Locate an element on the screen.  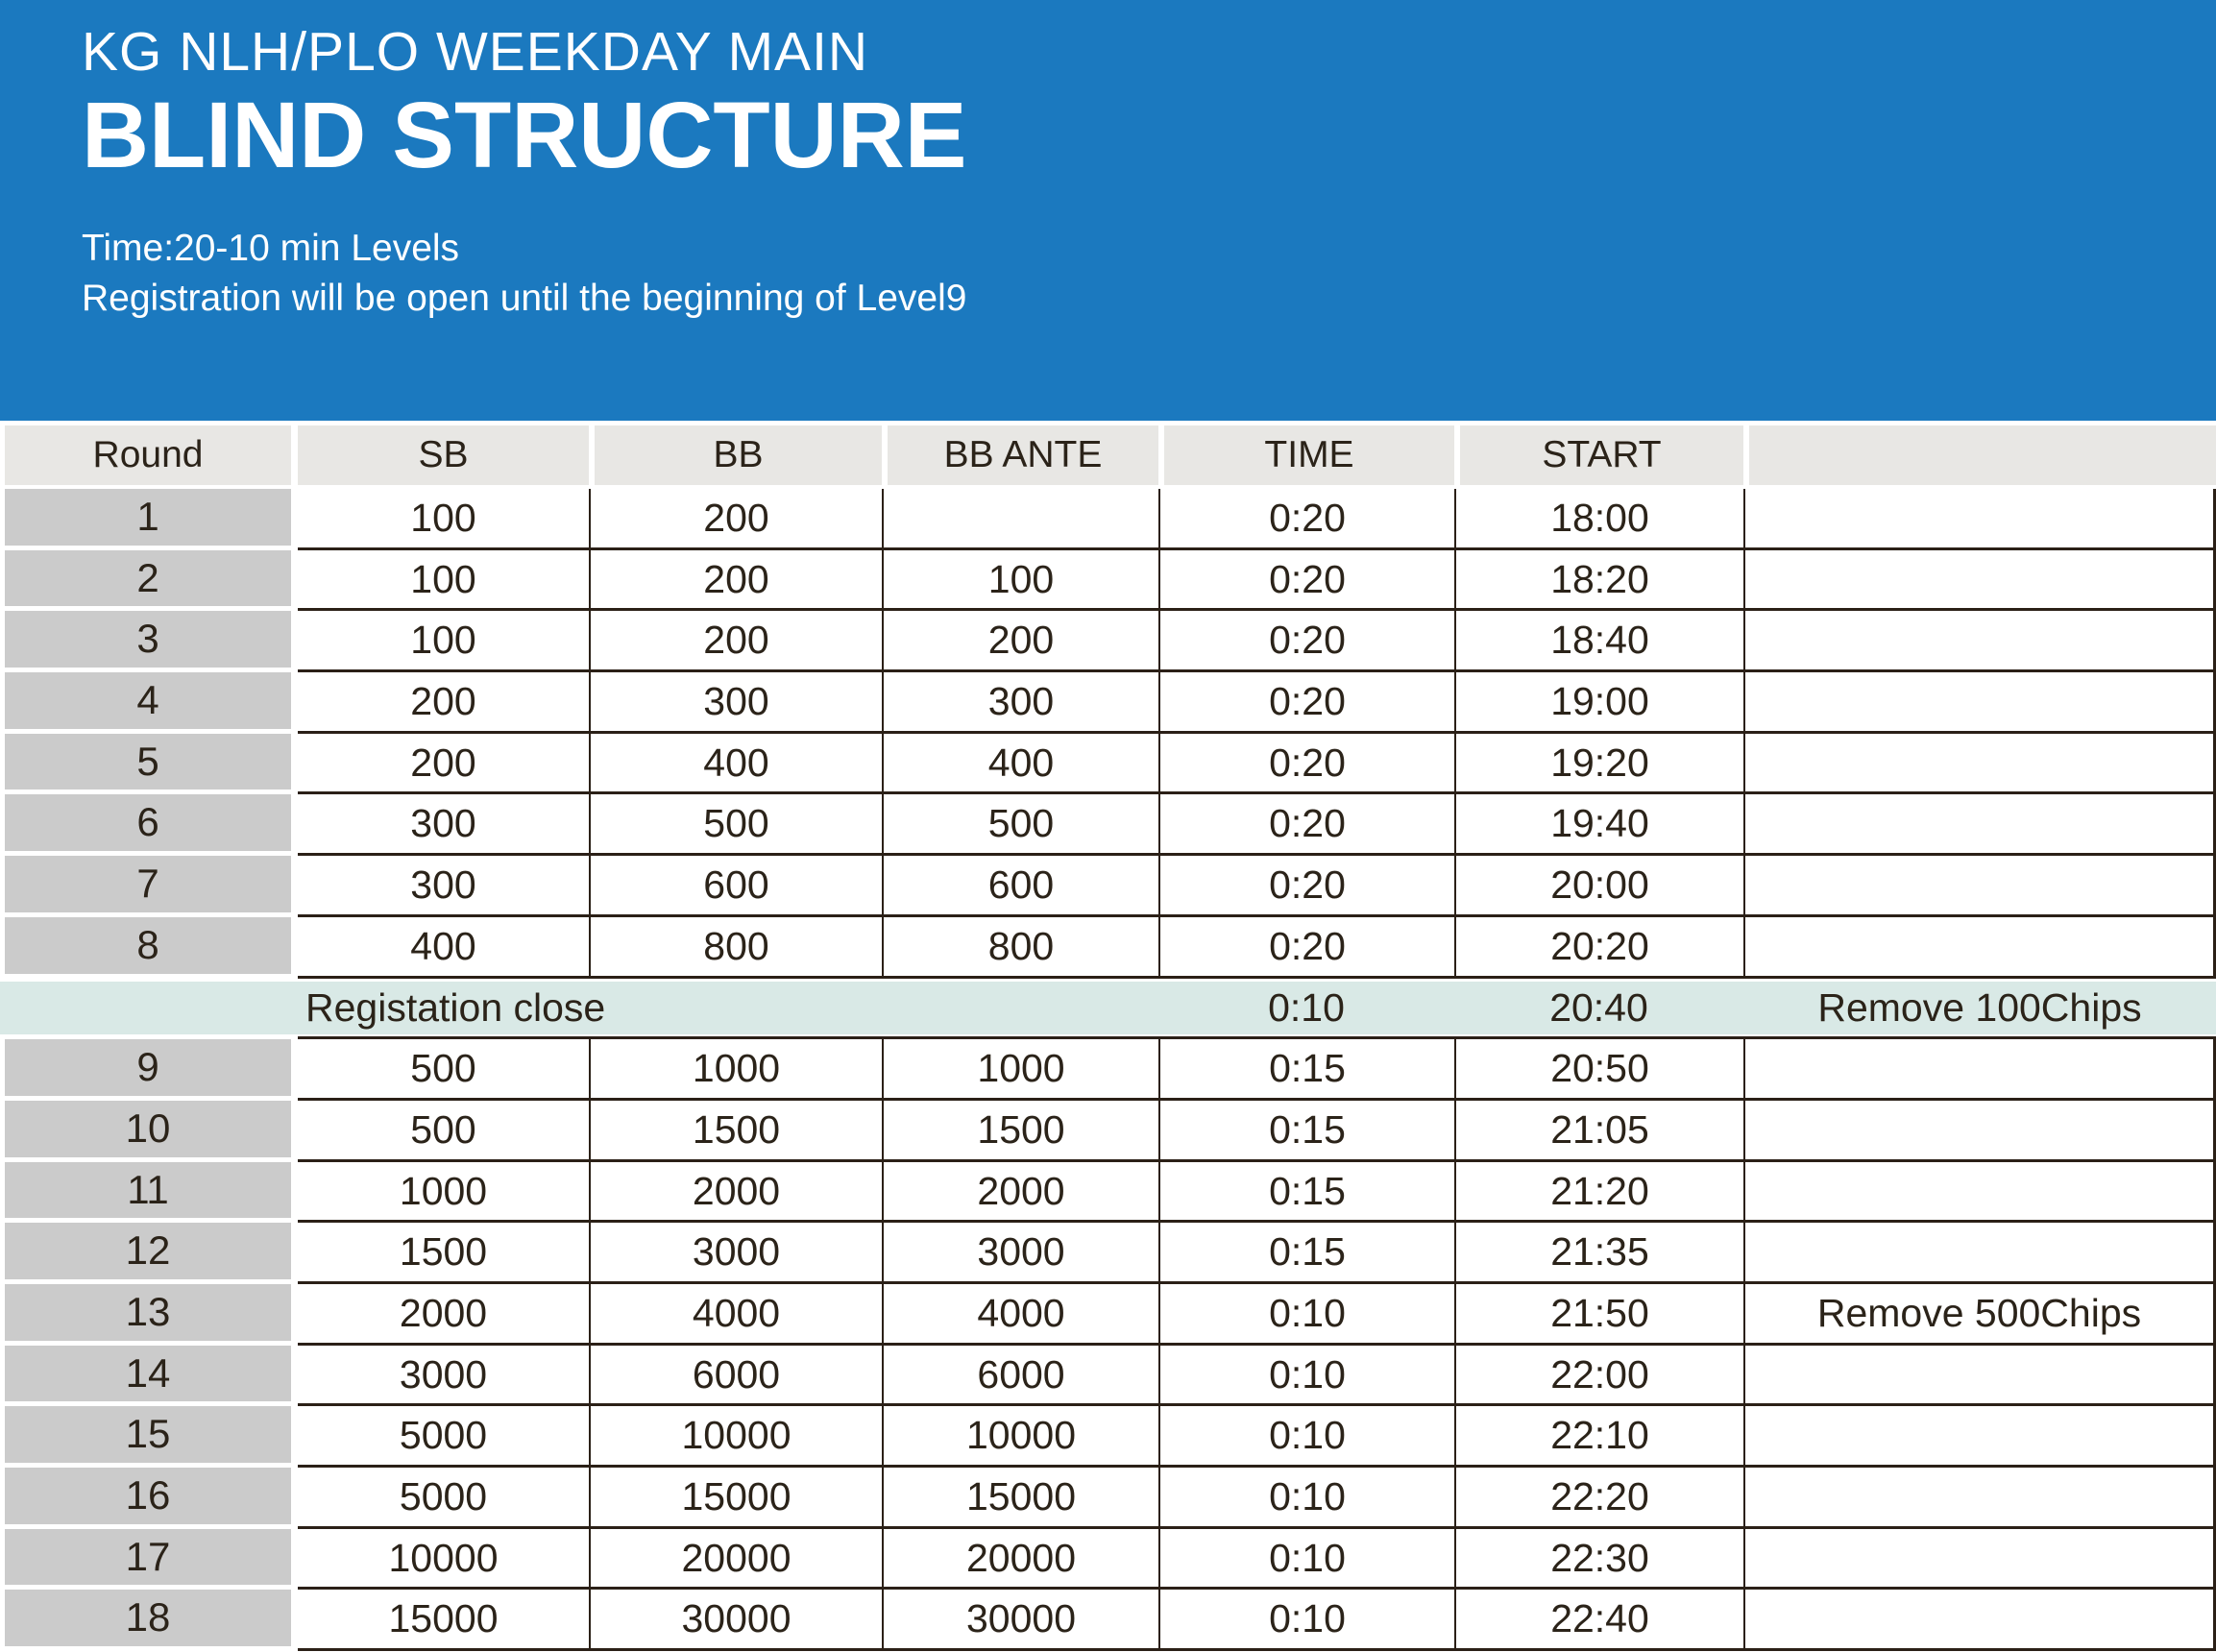
row-data-area: 100 200 100 0:20 18:20 is located at coordinates (1257, 580).